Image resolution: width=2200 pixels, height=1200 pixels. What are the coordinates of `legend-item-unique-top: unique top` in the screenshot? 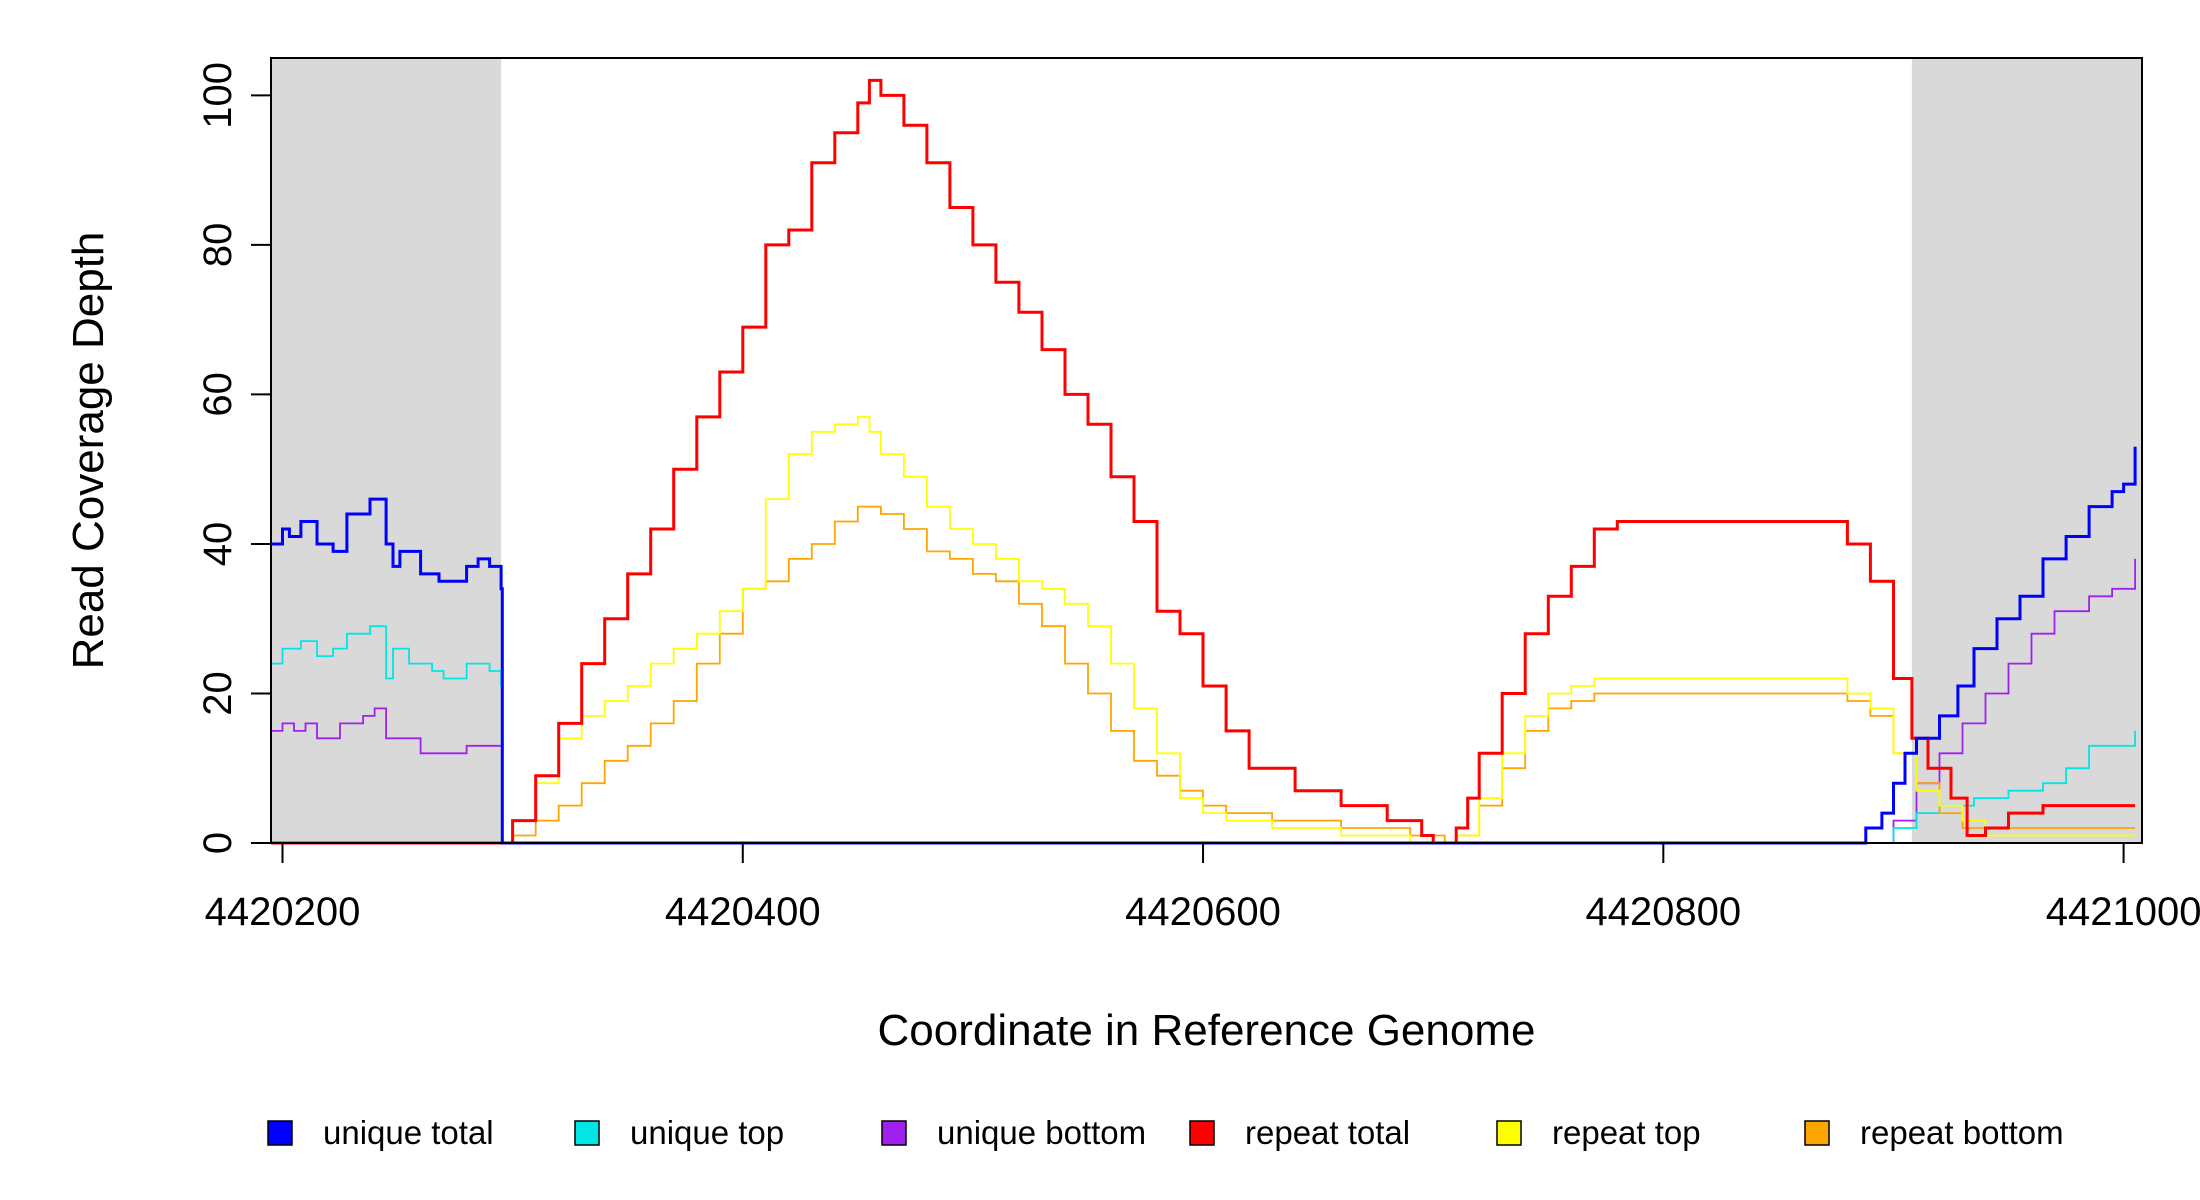 It's located at (679, 1132).